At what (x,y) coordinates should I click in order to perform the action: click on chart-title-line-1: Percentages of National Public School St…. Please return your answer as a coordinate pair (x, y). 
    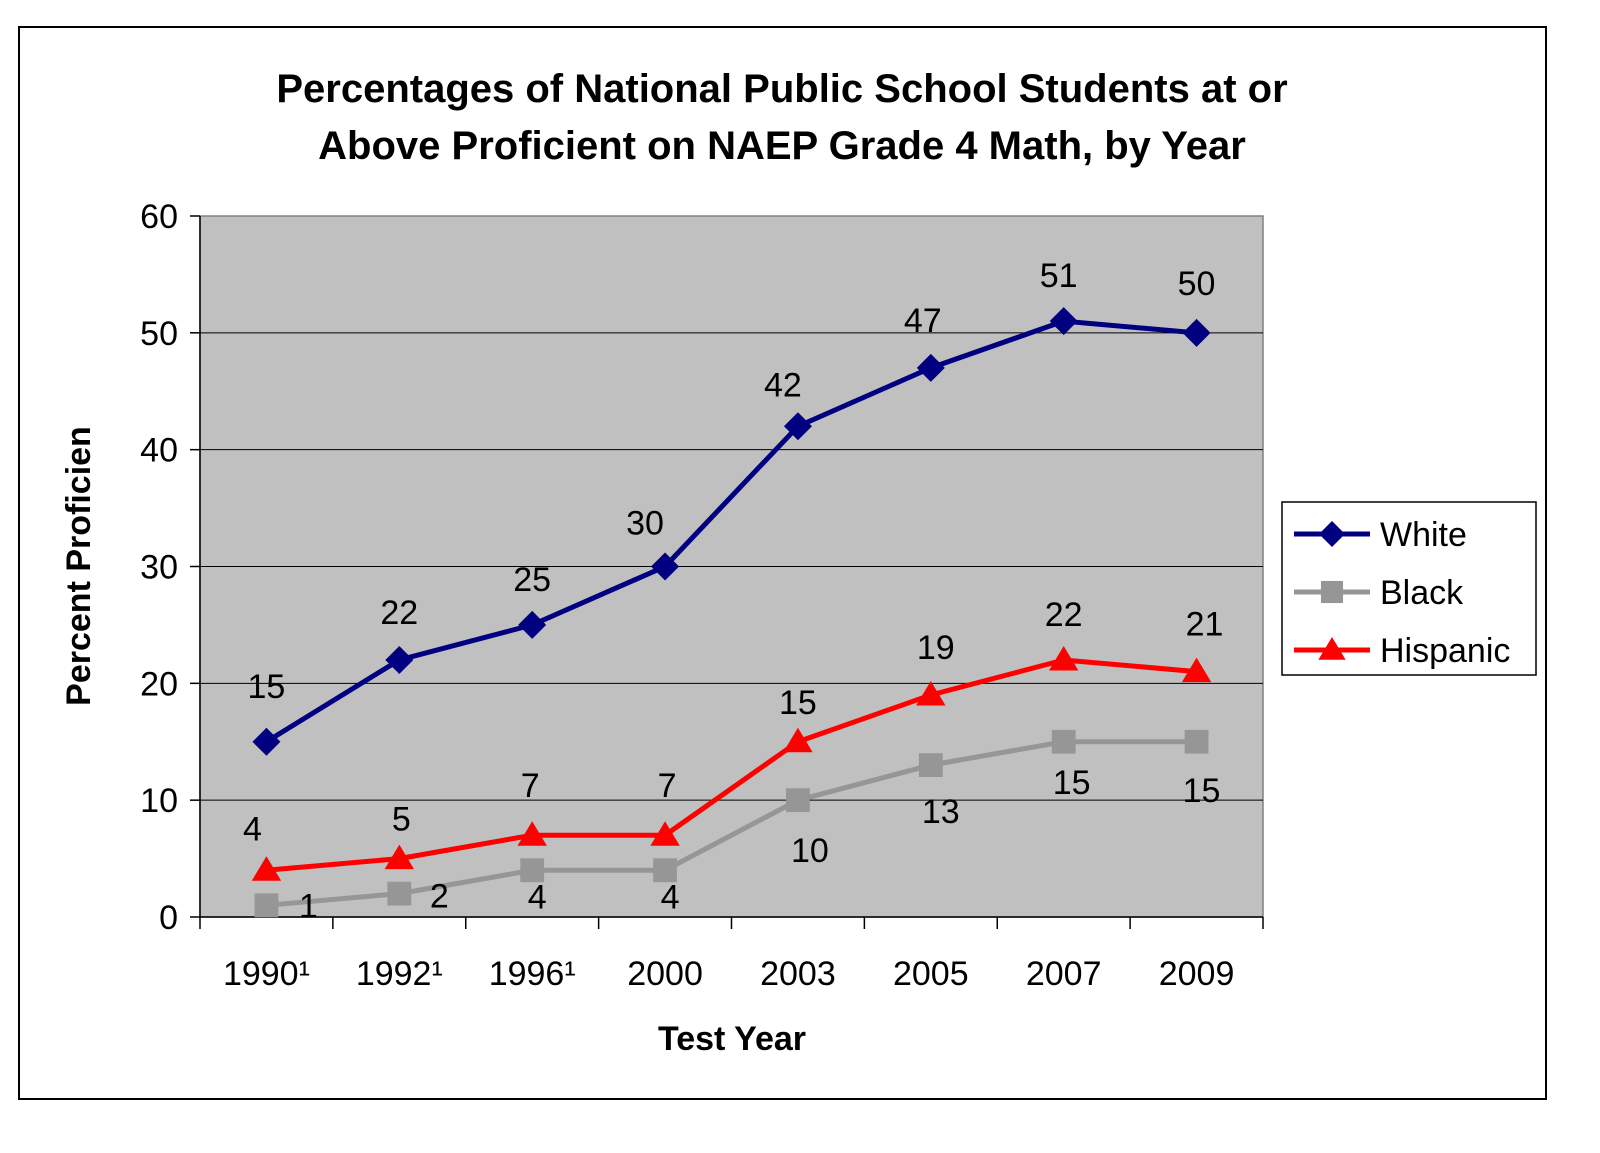
    Looking at the image, I should click on (781, 89).